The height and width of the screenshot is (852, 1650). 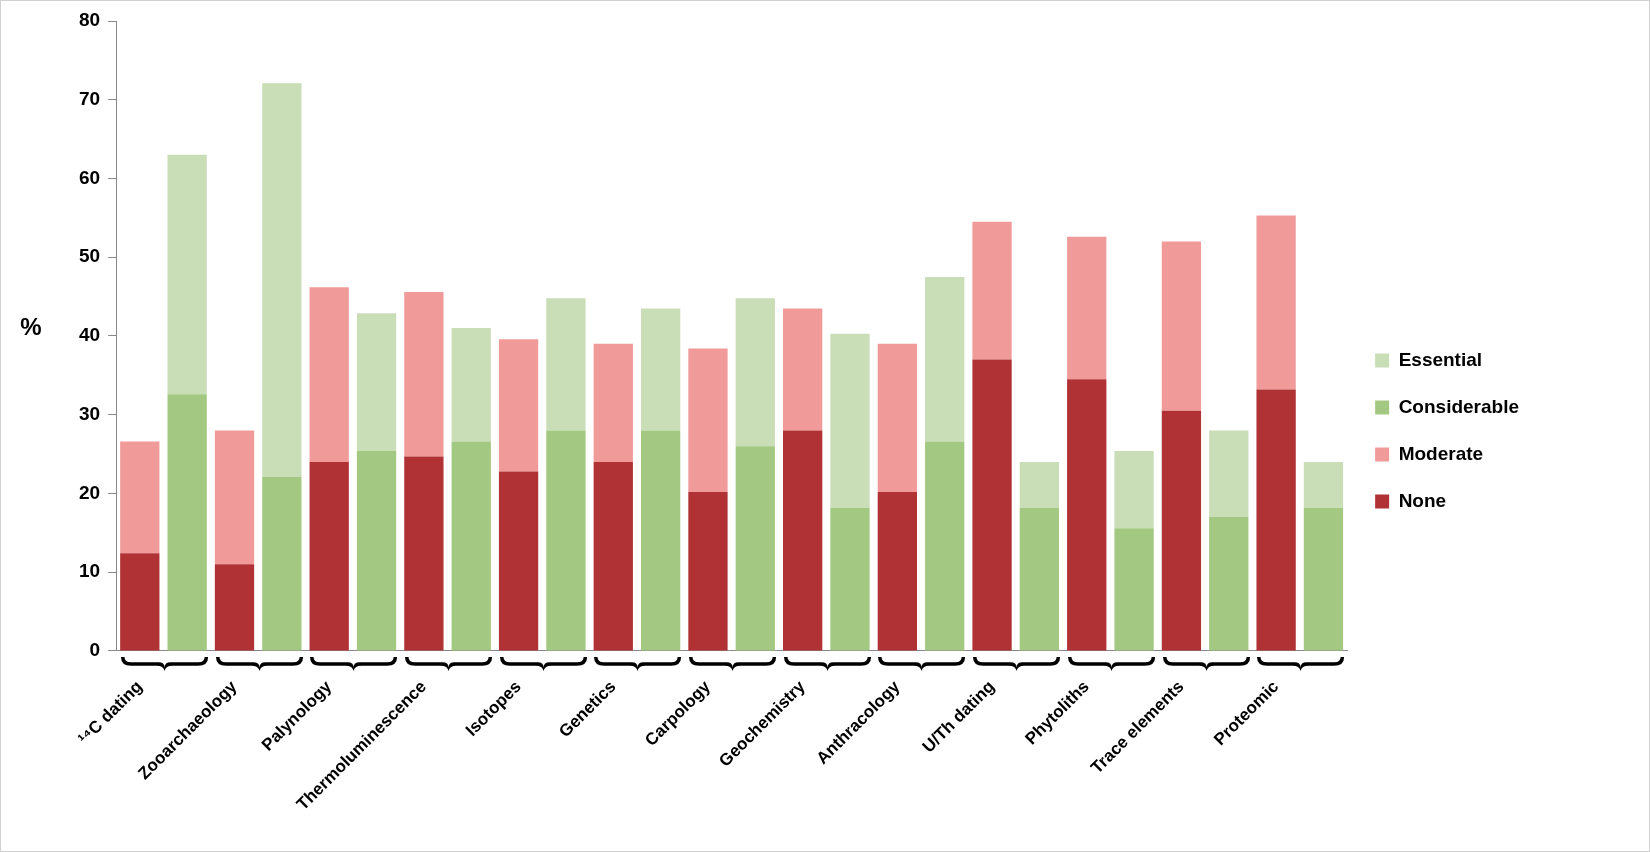 I want to click on legend-label: Moderate, so click(x=1441, y=453).